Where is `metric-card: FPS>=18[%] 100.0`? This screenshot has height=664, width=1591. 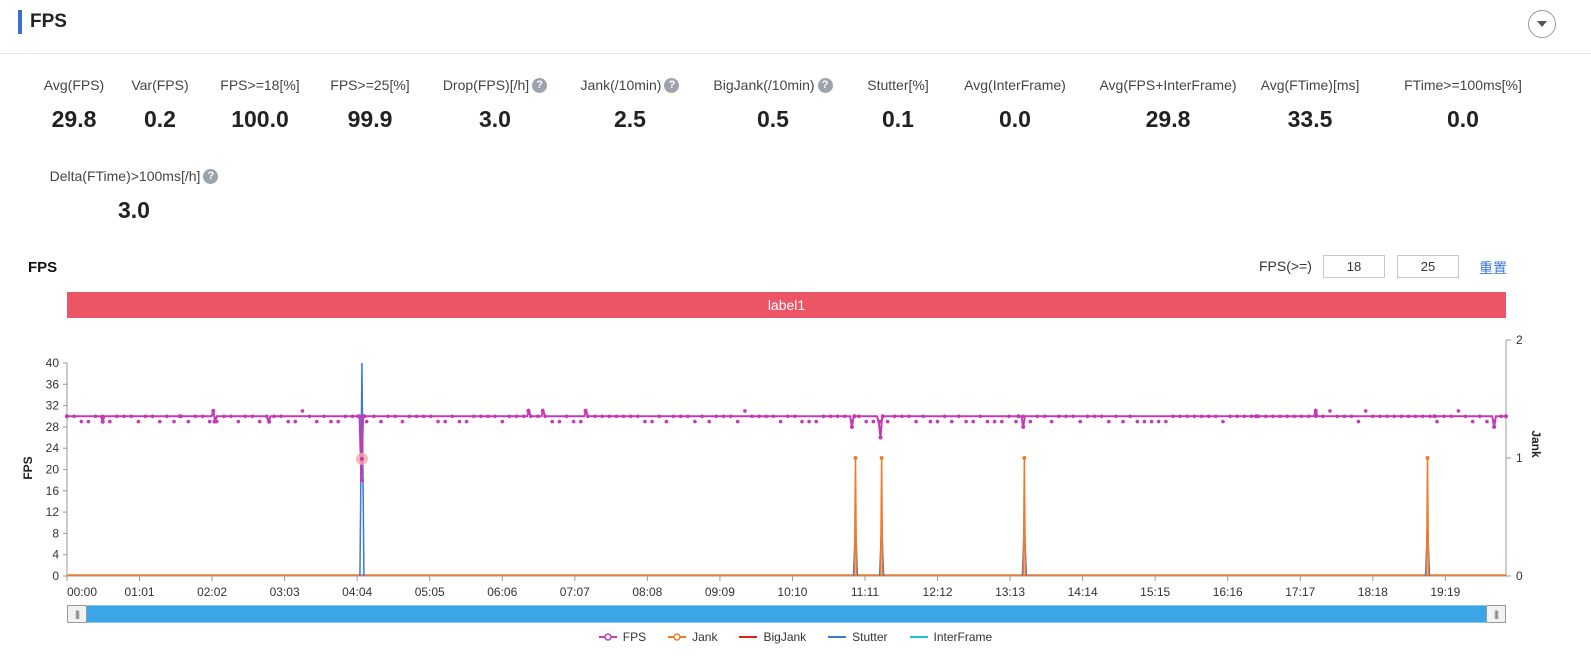 metric-card: FPS>=18[%] 100.0 is located at coordinates (260, 104).